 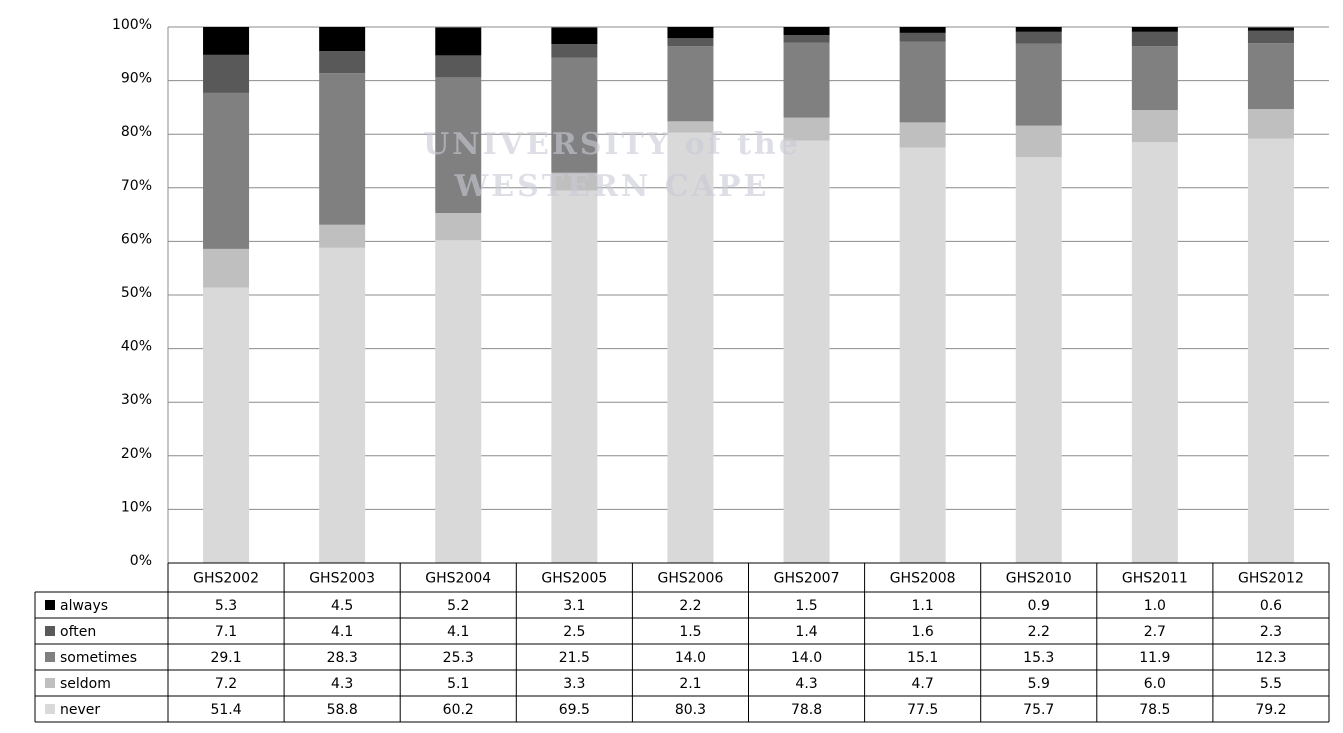 I want to click on table-value: 29.1, so click(x=225, y=658).